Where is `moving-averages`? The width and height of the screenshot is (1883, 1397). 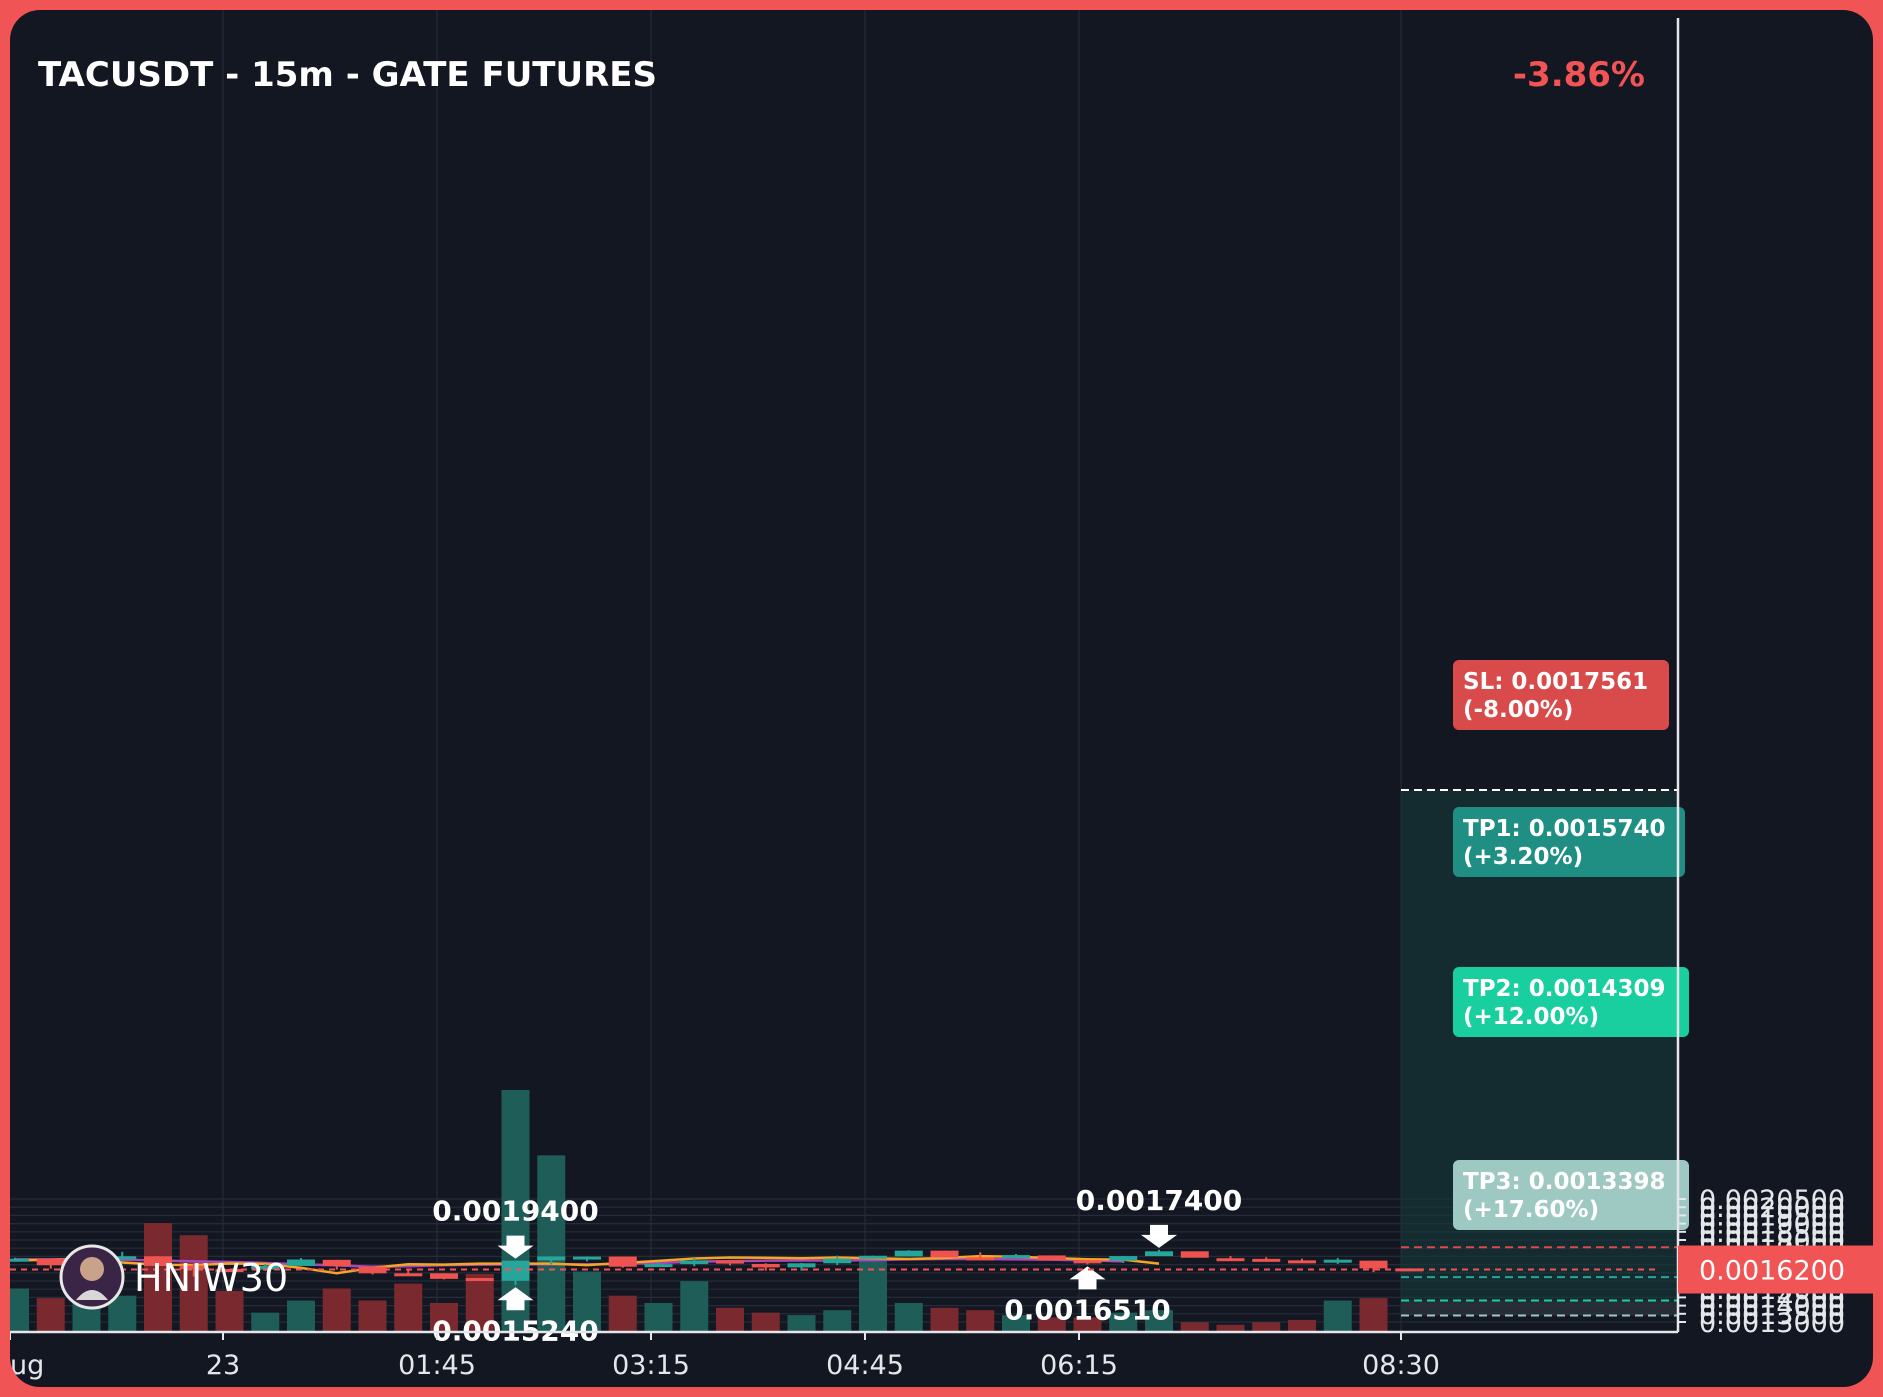
moving-averages is located at coordinates (587, 1264).